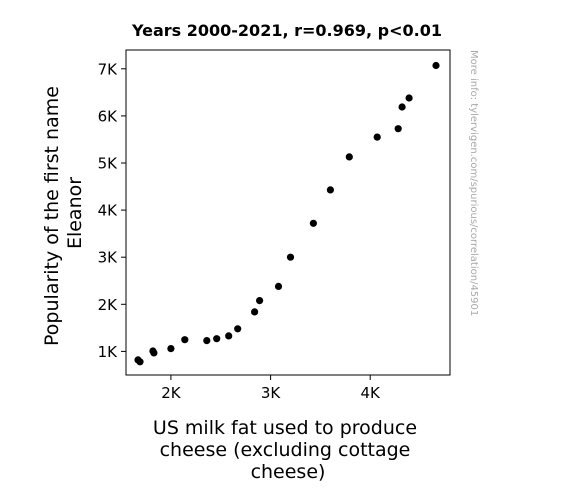 The height and width of the screenshot is (500, 575). What do you see at coordinates (171, 393) in the screenshot?
I see `x-tick-label: 2K` at bounding box center [171, 393].